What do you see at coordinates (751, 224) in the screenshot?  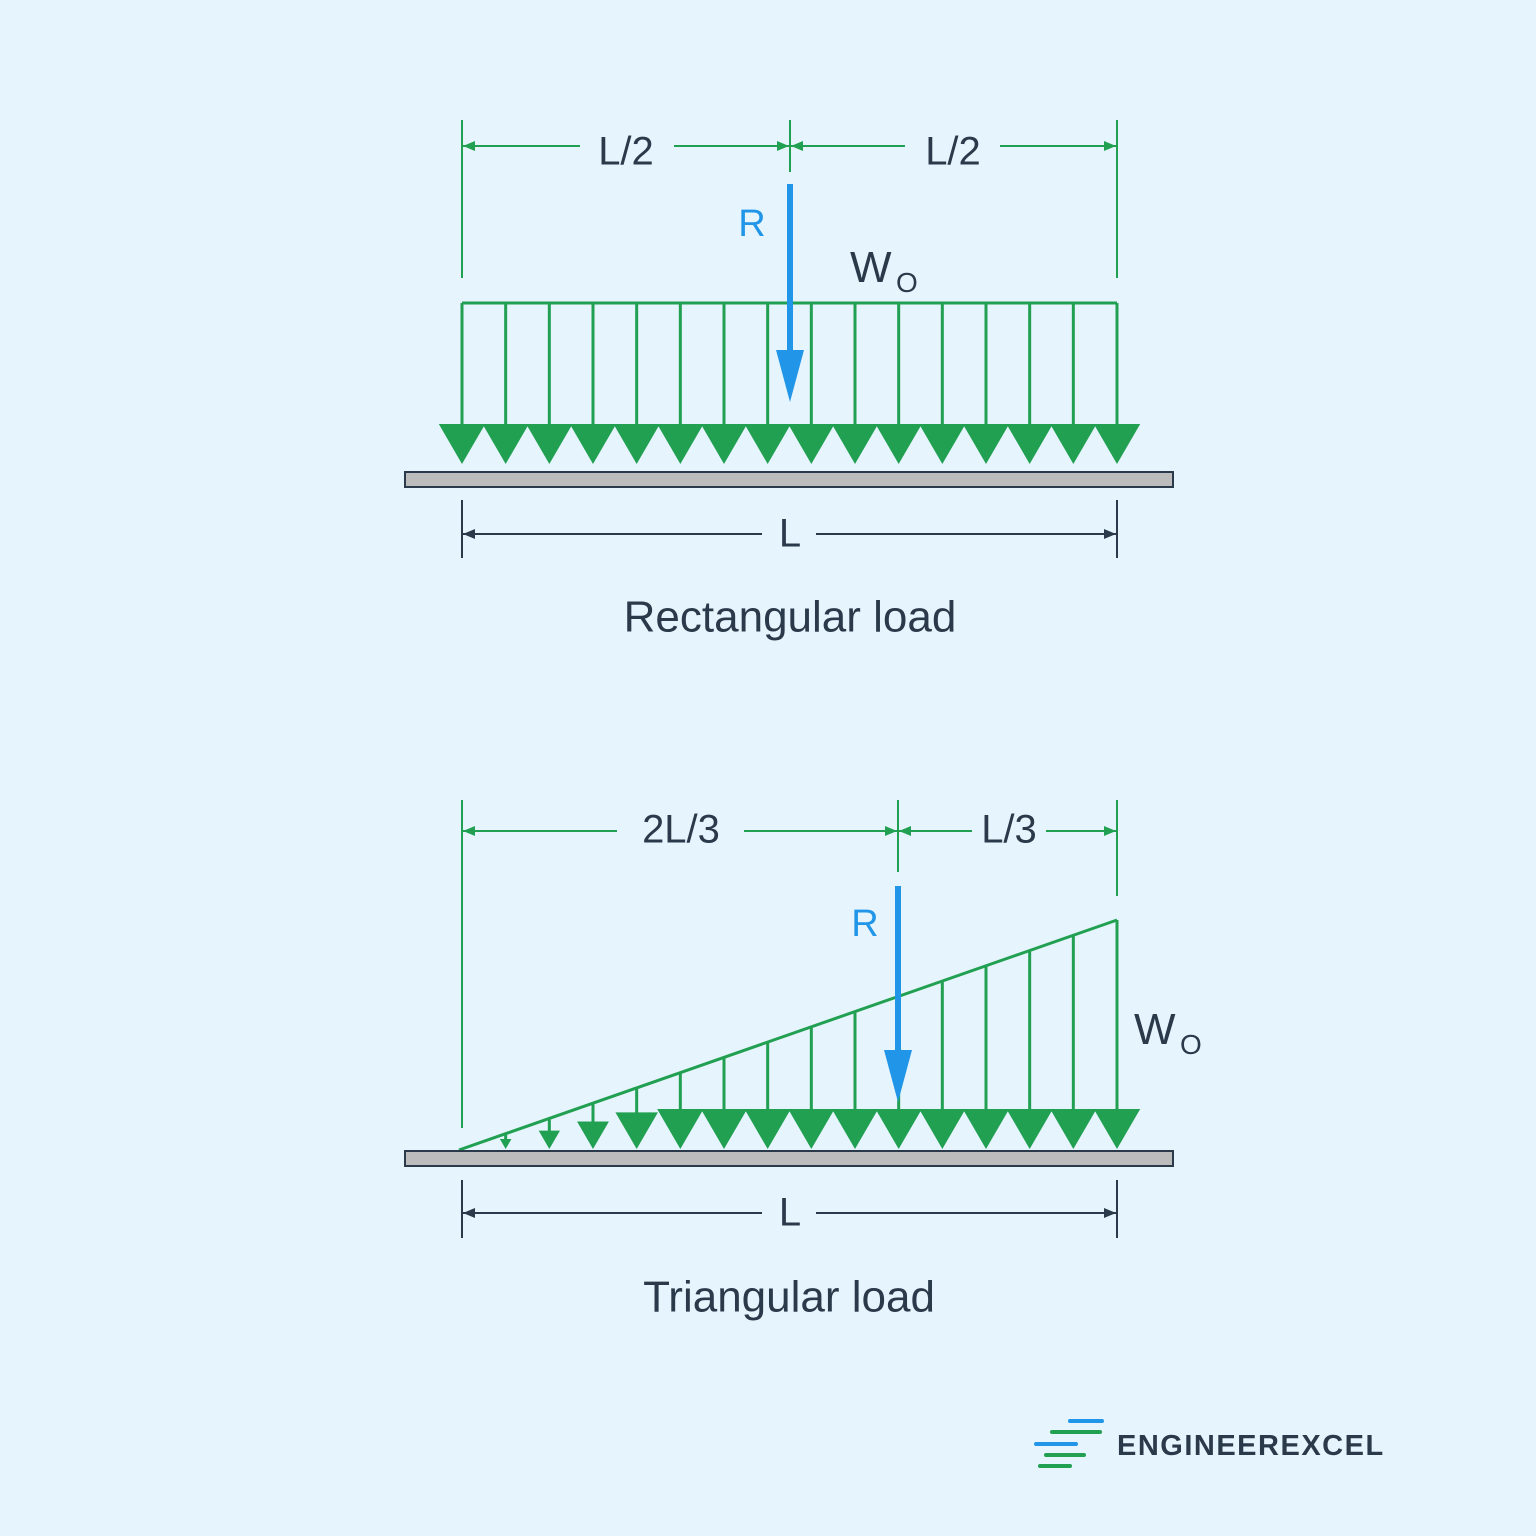 I see `rect-resultant-label: R` at bounding box center [751, 224].